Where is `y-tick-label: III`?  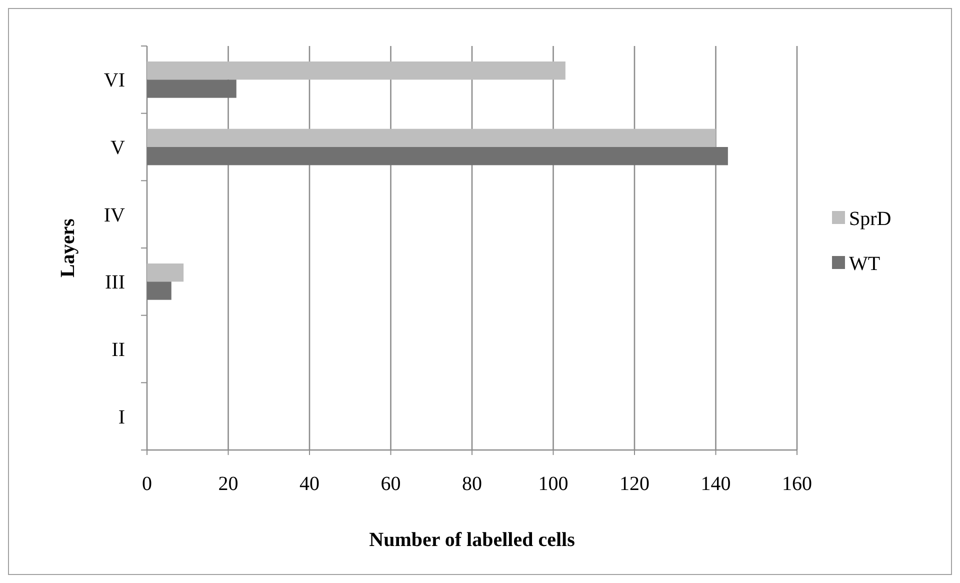
y-tick-label: III is located at coordinates (115, 283).